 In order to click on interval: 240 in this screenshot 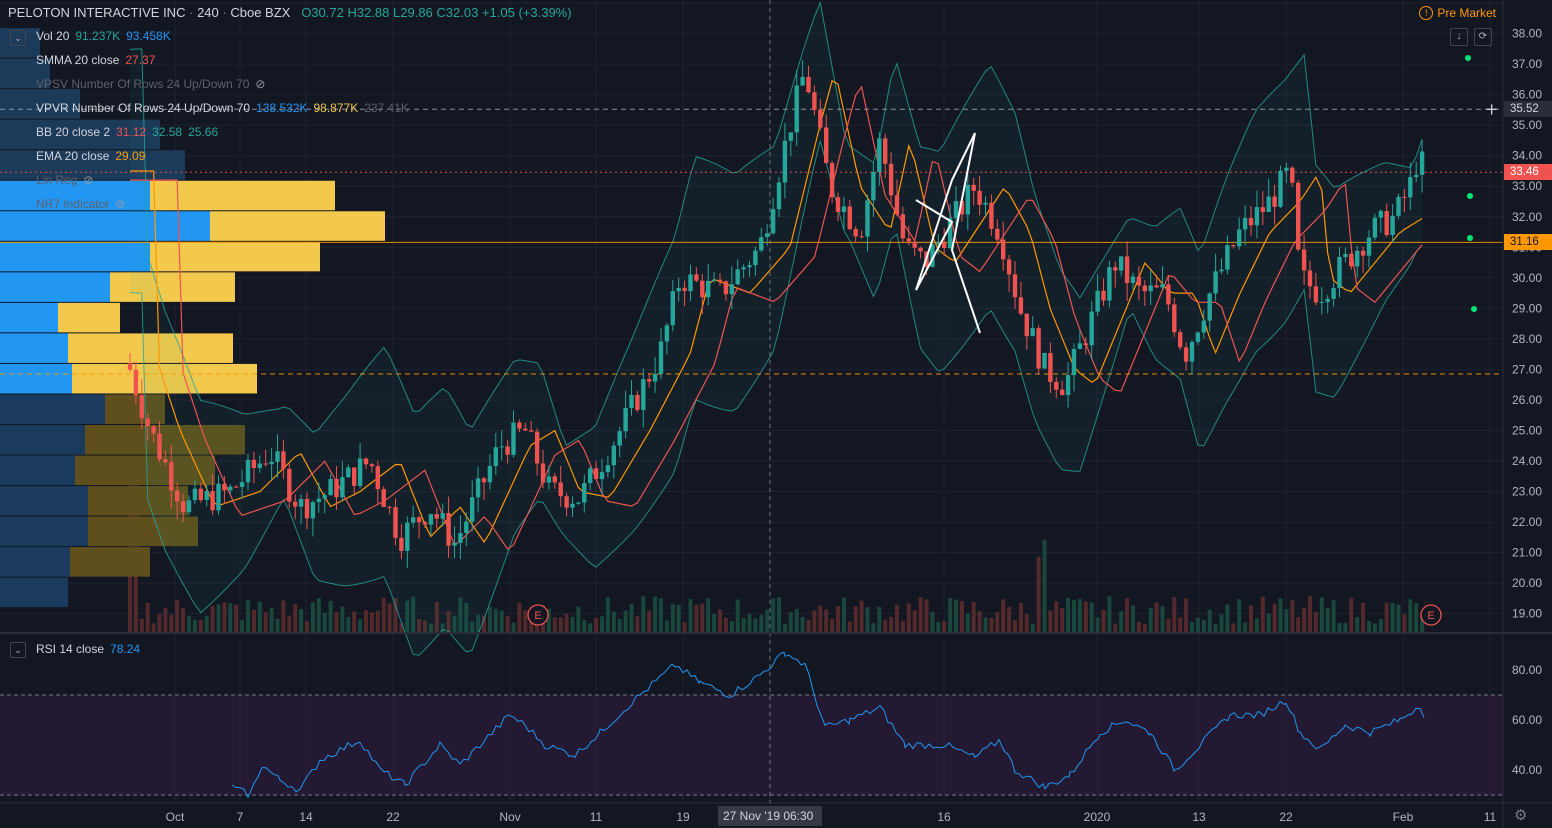, I will do `click(208, 12)`.